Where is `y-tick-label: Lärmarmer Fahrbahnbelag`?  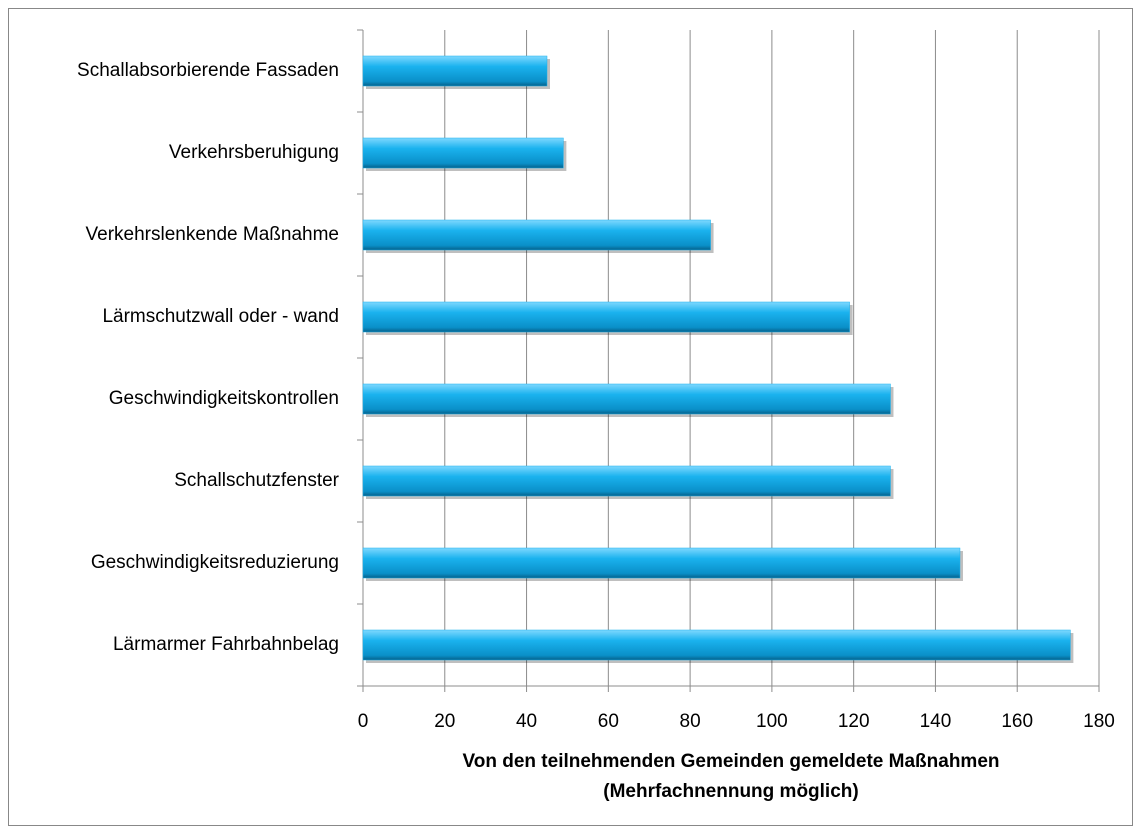 y-tick-label: Lärmarmer Fahrbahnbelag is located at coordinates (226, 644).